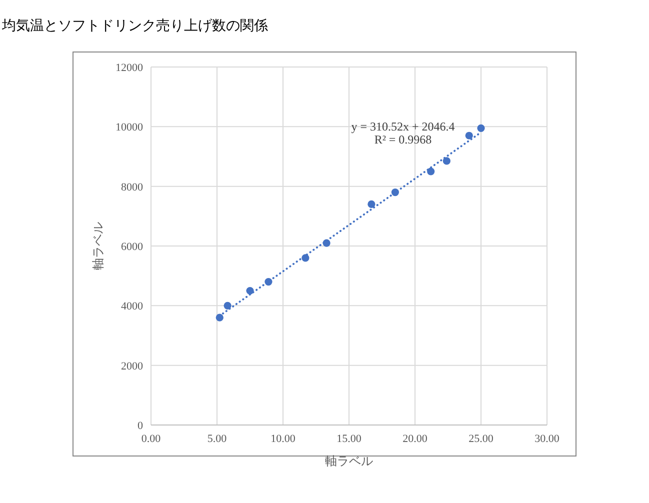 The width and height of the screenshot is (649, 503). Describe the element at coordinates (130, 128) in the screenshot. I see `y-tick-label: 10000` at that location.